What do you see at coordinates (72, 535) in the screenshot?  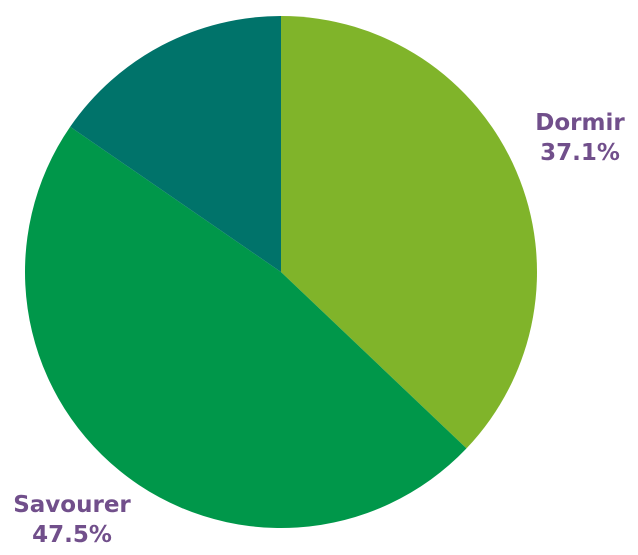 I see `slice-value-label: 47.5%` at bounding box center [72, 535].